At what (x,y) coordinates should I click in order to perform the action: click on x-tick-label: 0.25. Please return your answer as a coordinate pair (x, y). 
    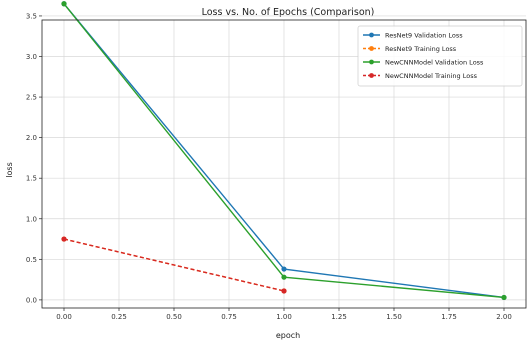
    Looking at the image, I should click on (119, 317).